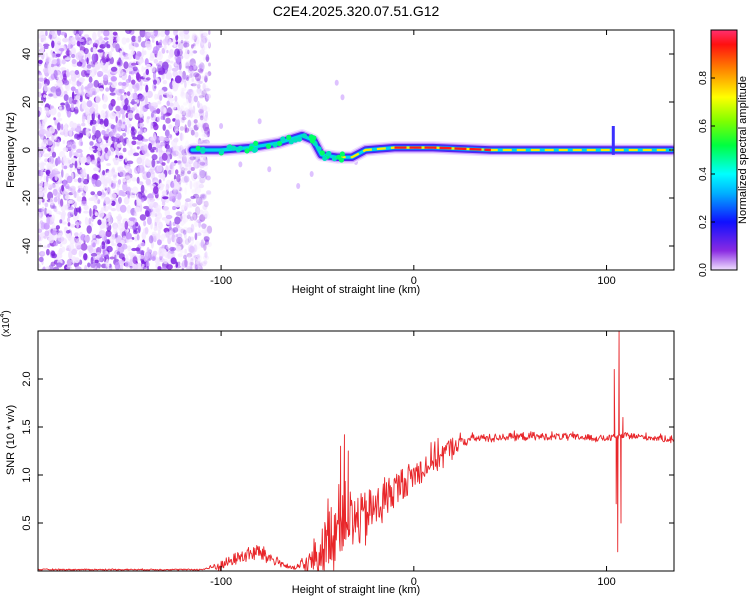 Image resolution: width=750 pixels, height=605 pixels. I want to click on x-tick-label: 0, so click(414, 281).